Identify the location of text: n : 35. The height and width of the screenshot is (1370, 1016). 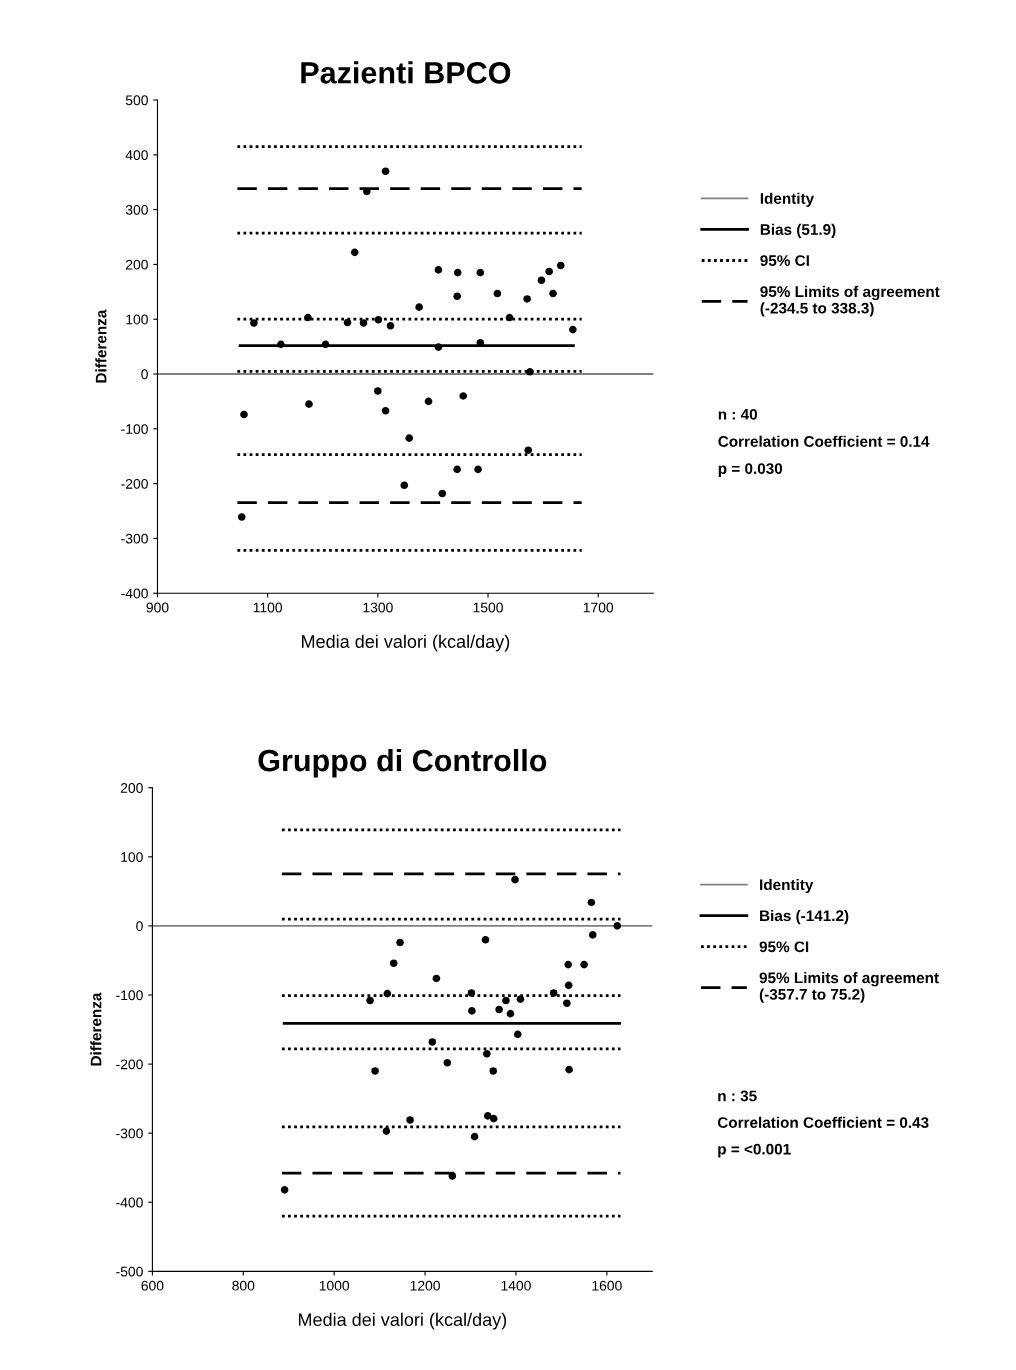
(737, 1096).